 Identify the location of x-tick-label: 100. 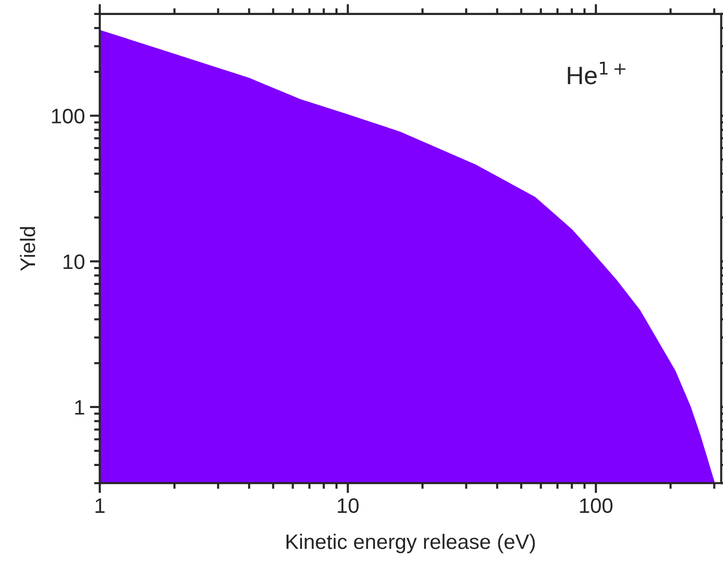
(596, 506).